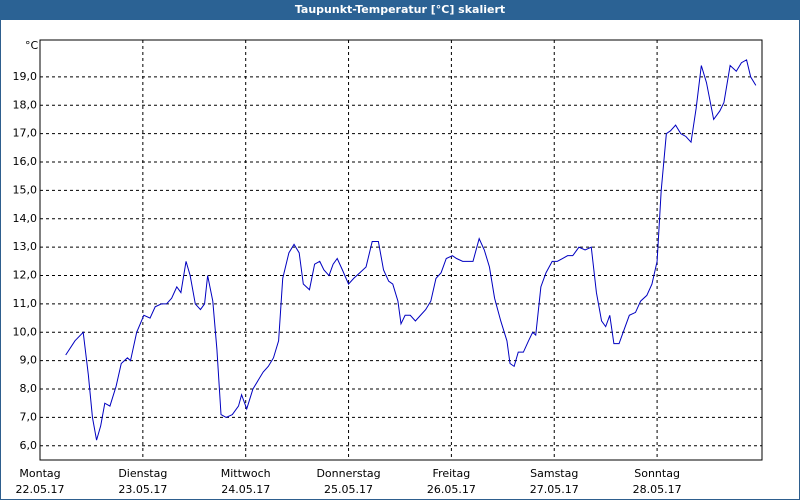 This screenshot has width=800, height=500. I want to click on y-tick-label: 7,0, so click(29, 416).